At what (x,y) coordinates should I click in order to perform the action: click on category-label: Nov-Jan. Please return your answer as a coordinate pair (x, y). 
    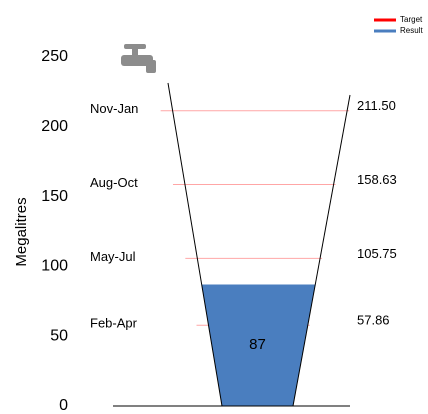
    Looking at the image, I should click on (114, 108).